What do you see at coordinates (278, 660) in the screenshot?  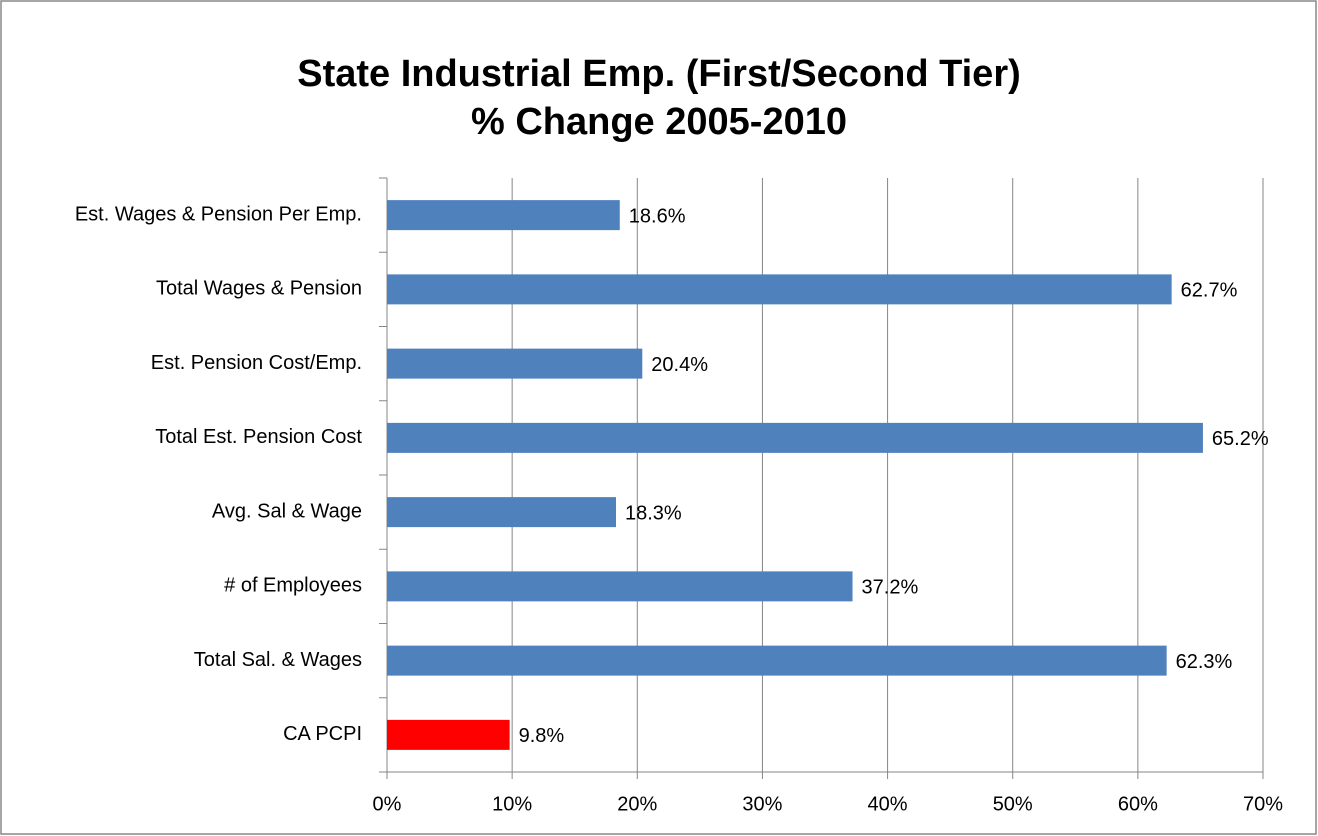 I see `y-tick-label: Total Sal. & Wages` at bounding box center [278, 660].